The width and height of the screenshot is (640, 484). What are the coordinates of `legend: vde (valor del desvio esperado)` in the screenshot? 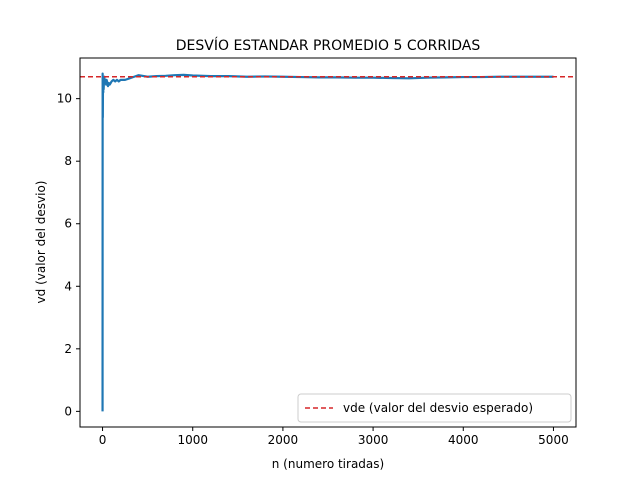 It's located at (434, 408).